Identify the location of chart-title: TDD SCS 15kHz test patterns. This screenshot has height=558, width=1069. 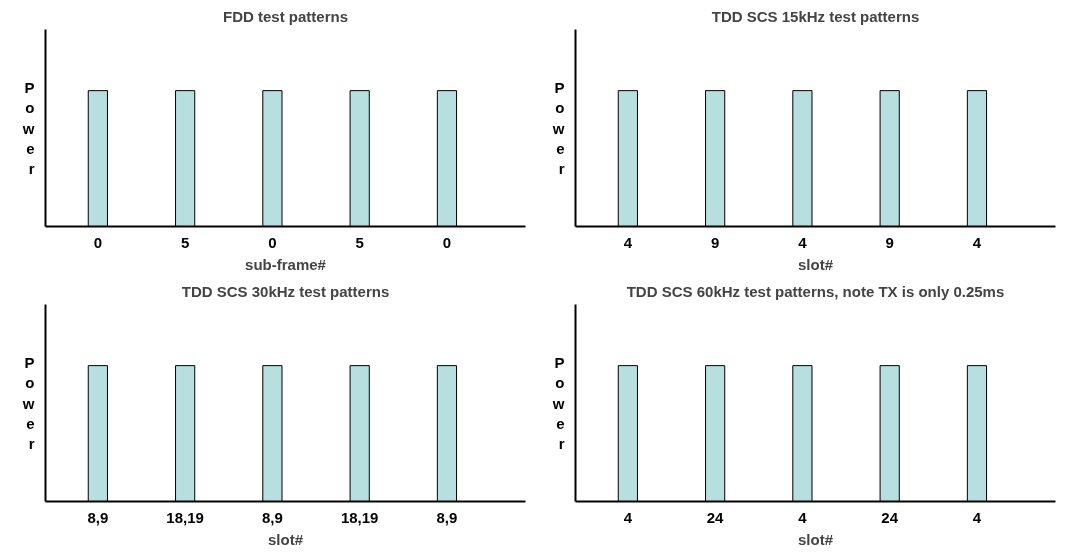
(815, 16).